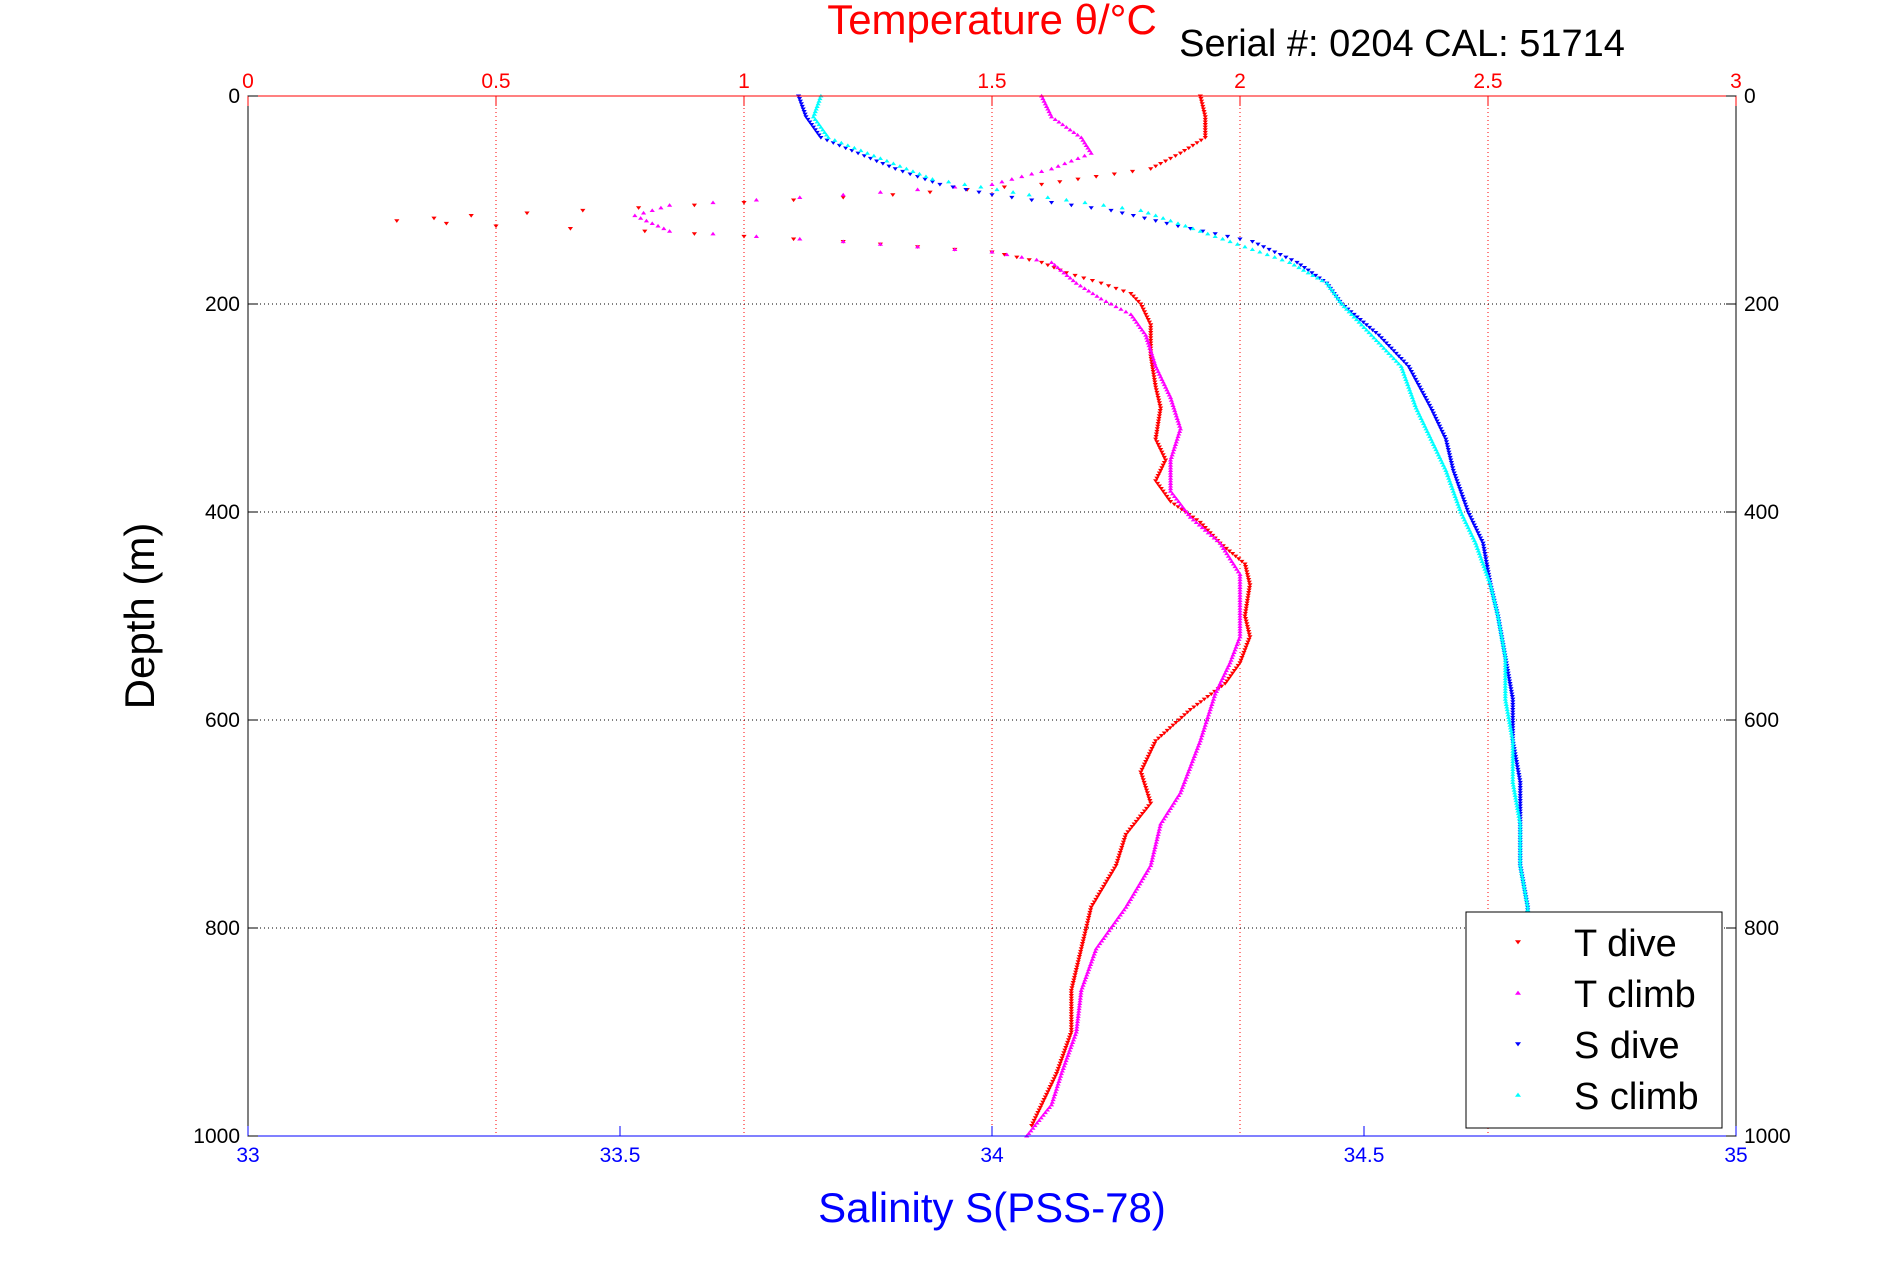  Describe the element at coordinates (247, 1155) in the screenshot. I see `salinity-tick-label: 33` at that location.